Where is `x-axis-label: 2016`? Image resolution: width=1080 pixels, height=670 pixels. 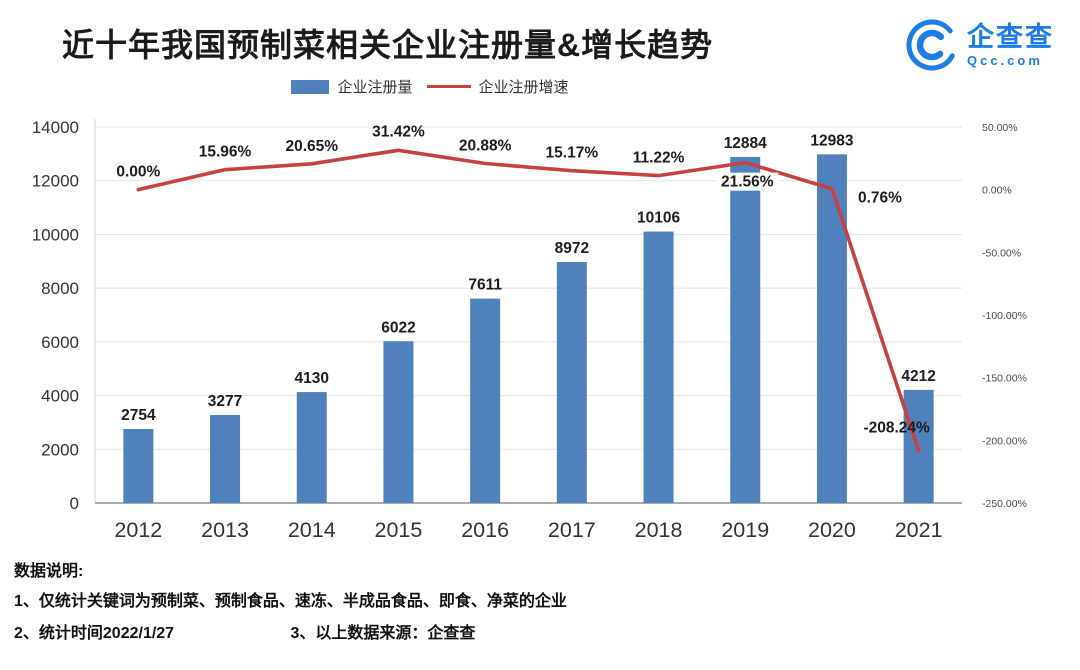 x-axis-label: 2016 is located at coordinates (485, 530).